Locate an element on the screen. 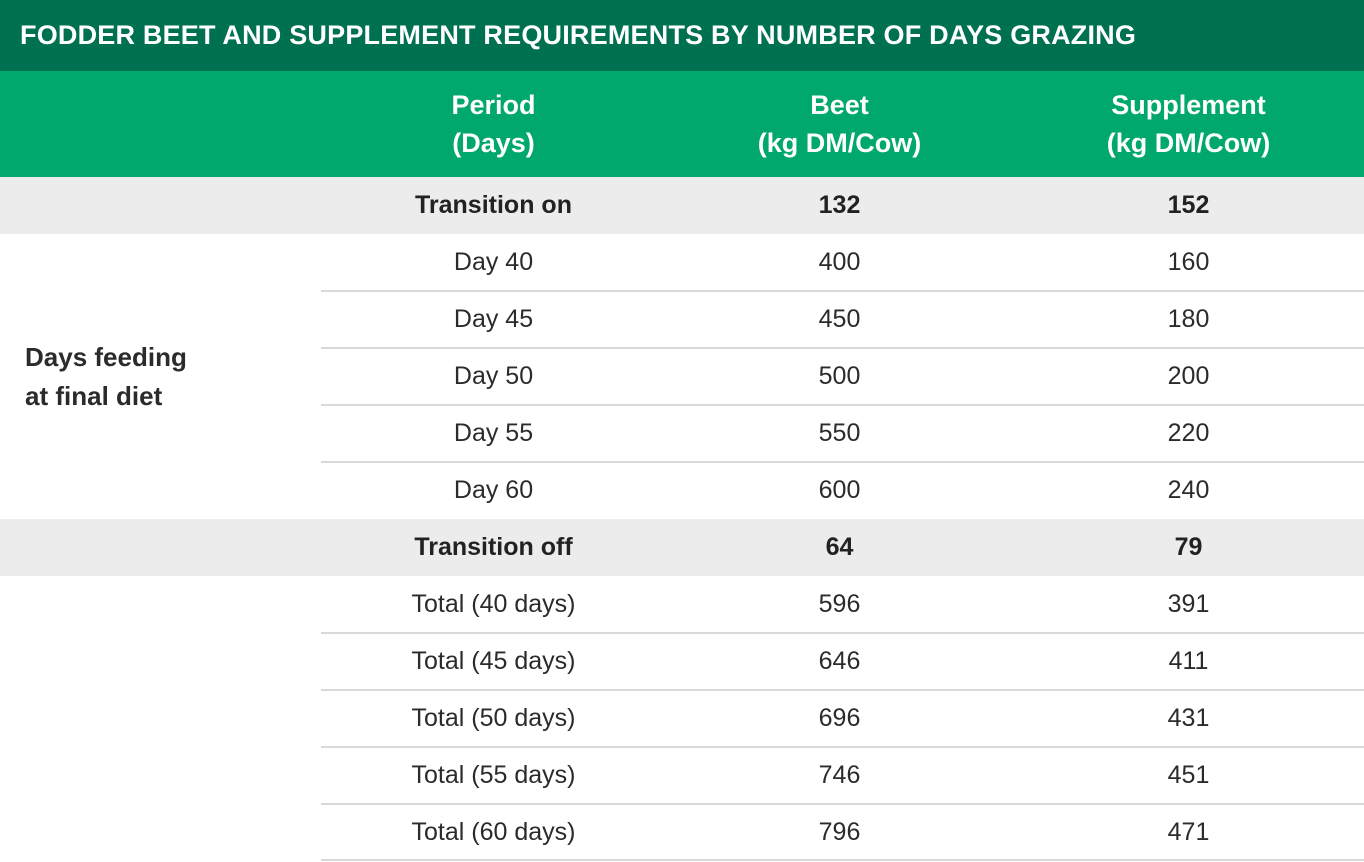 The width and height of the screenshot is (1364, 862). table-row: Total (45 days) 646 411 is located at coordinates (682, 661).